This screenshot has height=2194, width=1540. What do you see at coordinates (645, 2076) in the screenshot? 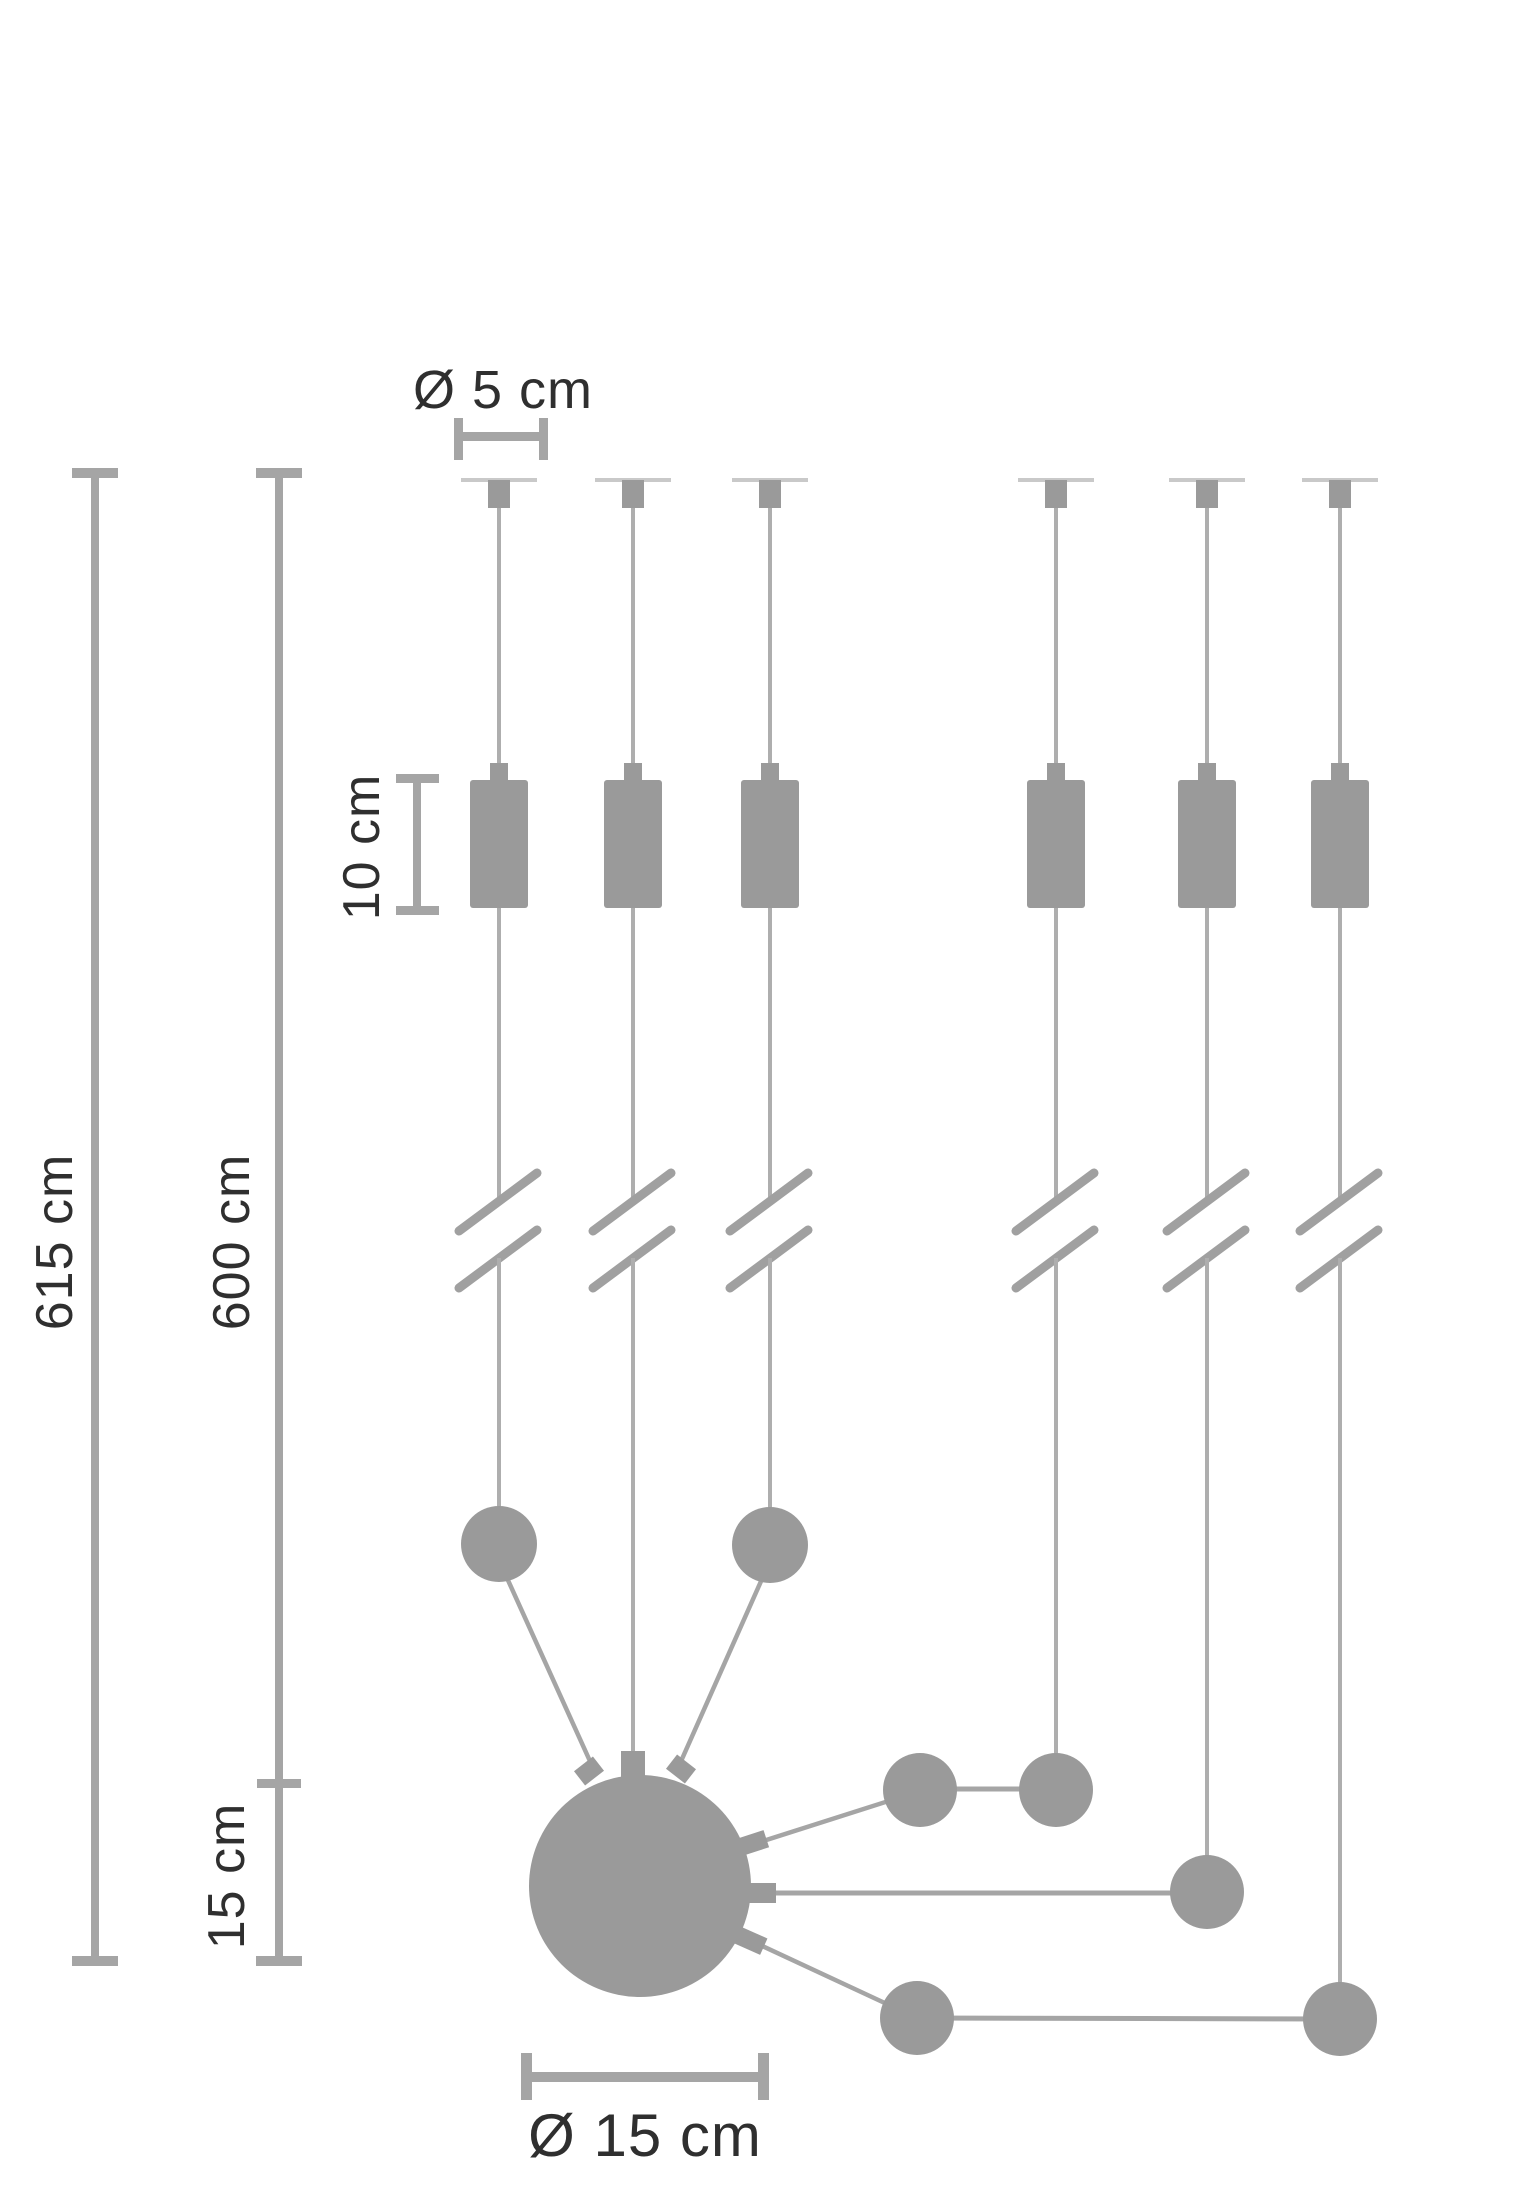
I see `dimension-bracket-body-diameter` at bounding box center [645, 2076].